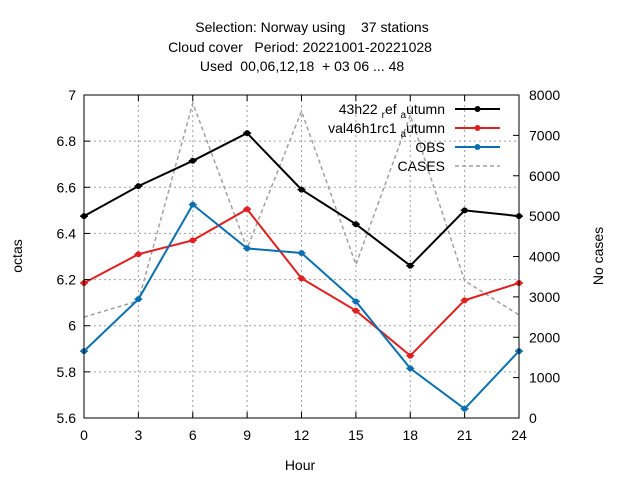 The image size is (640, 485). I want to click on y2-tick-label: 5000, so click(544, 216).